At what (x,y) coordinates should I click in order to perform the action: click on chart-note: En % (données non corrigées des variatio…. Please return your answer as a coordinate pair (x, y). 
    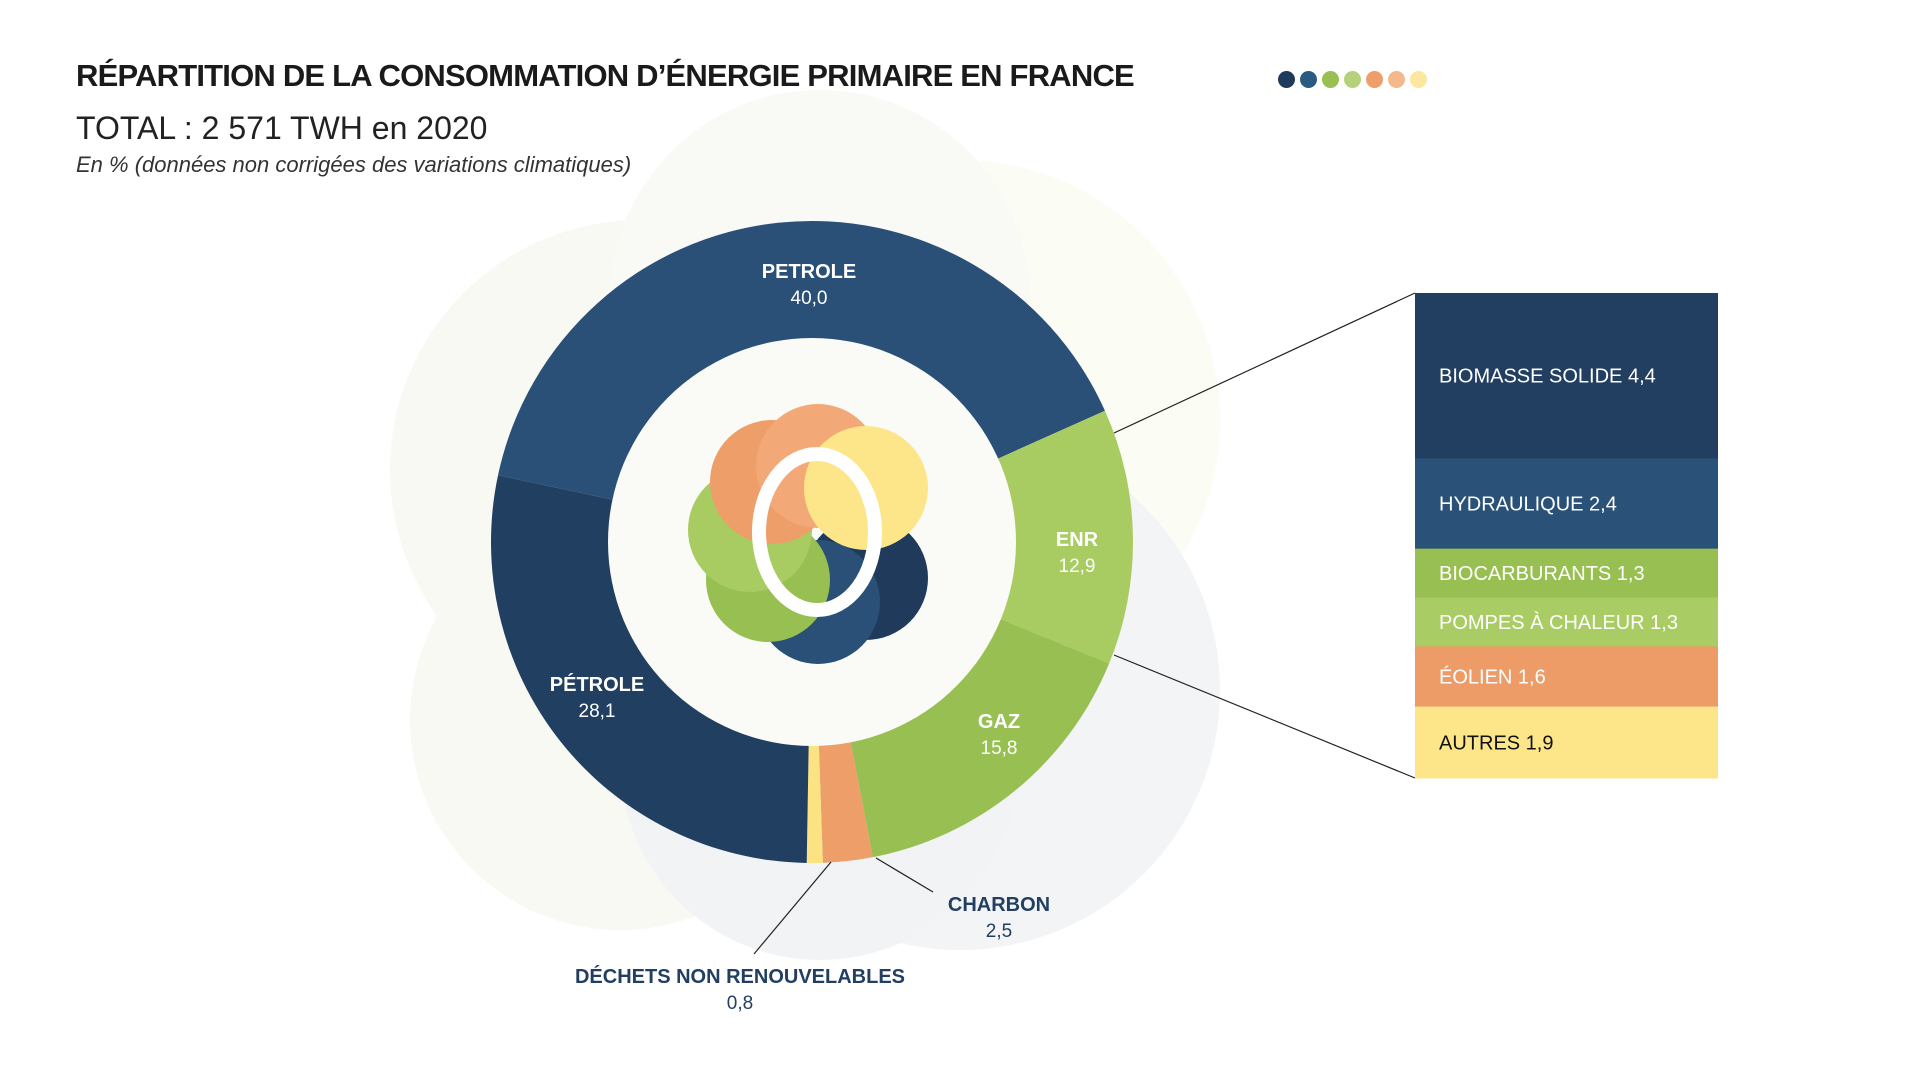
    Looking at the image, I should click on (354, 164).